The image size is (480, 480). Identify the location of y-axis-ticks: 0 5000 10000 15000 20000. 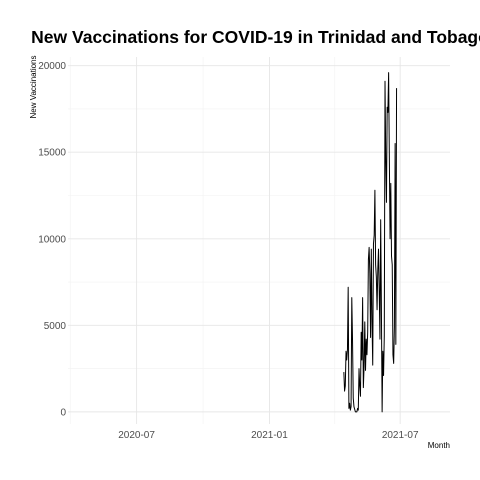
(52, 239).